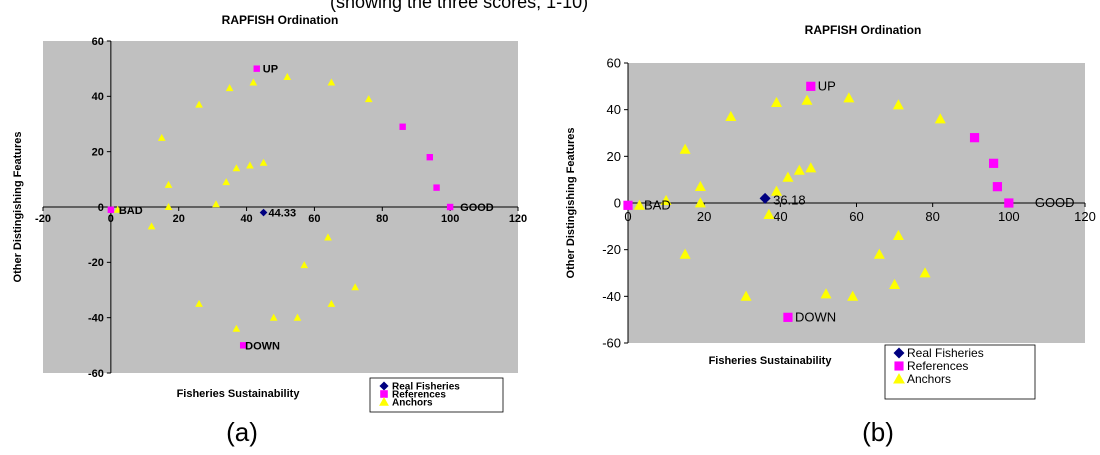 The height and width of the screenshot is (455, 1100). Describe the element at coordinates (246, 219) in the screenshot. I see `x-tick-label: 40` at that location.